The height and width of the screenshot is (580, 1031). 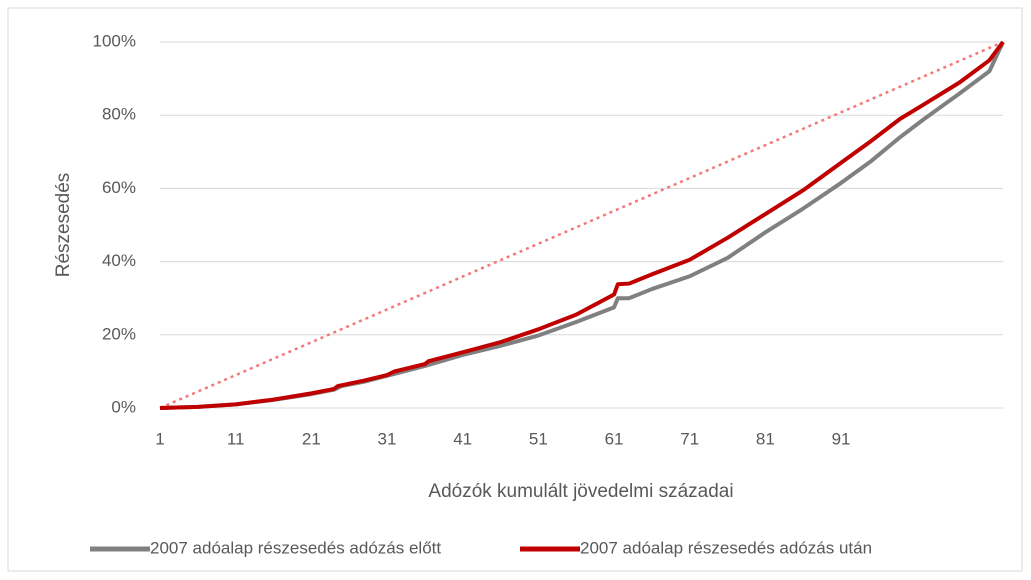 I want to click on x-tick-label: 41, so click(x=462, y=438).